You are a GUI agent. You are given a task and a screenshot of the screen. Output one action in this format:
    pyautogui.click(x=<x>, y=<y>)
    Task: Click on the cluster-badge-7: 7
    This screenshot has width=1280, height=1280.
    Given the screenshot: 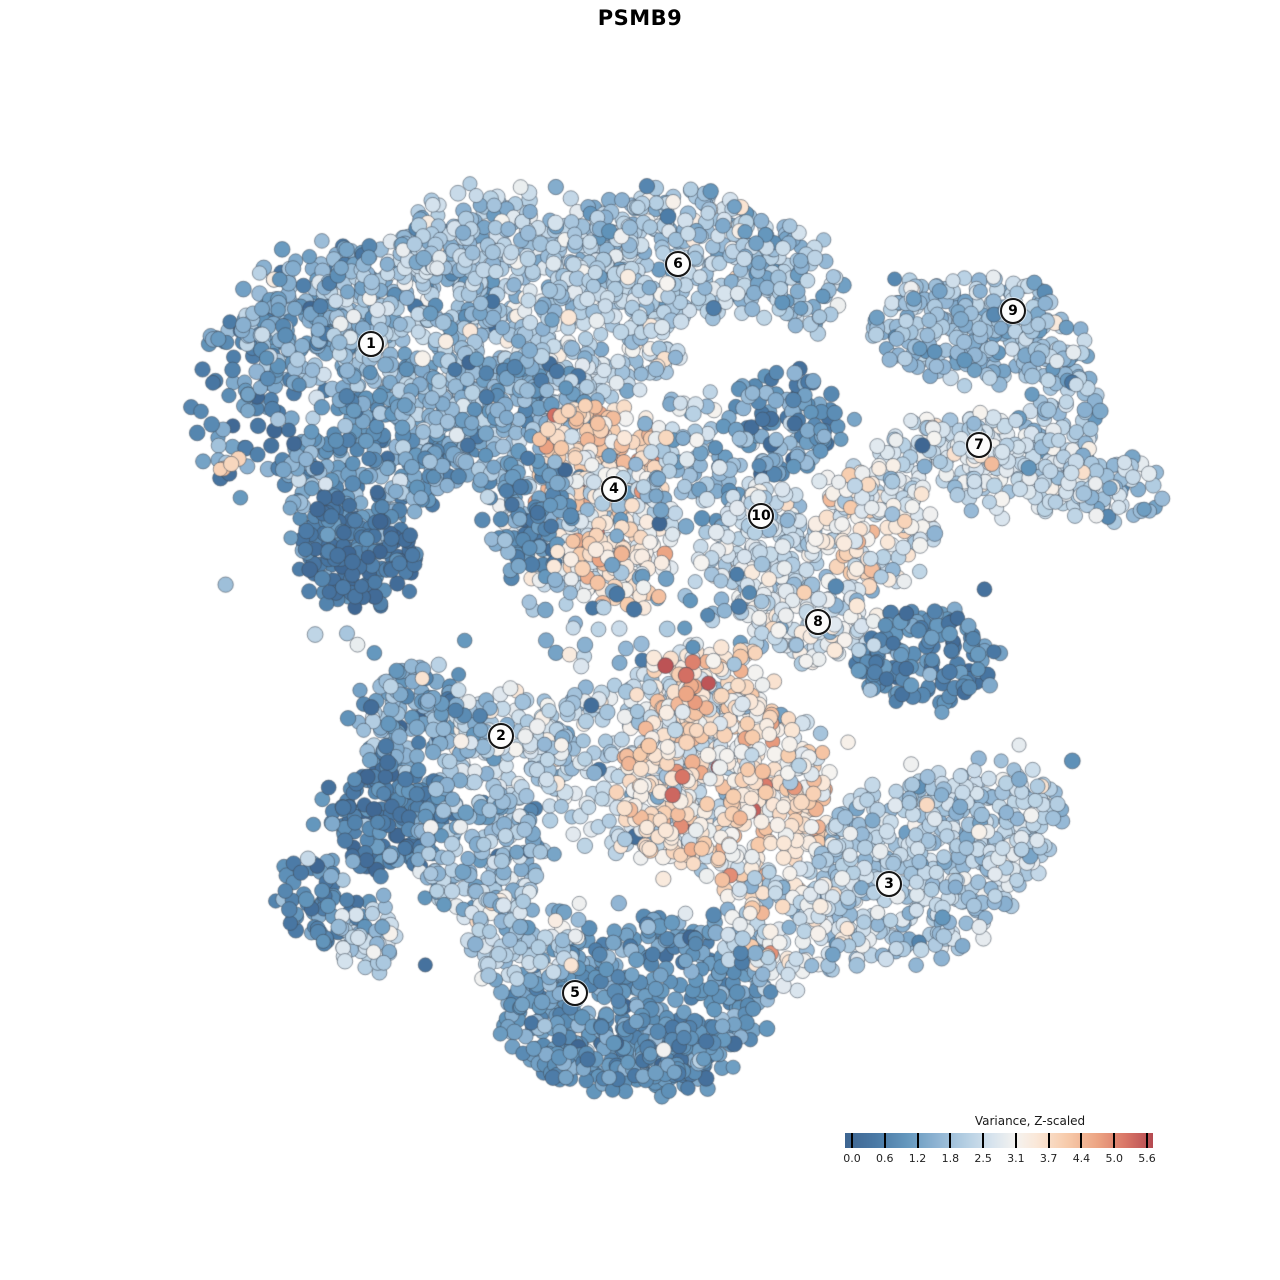 What is the action you would take?
    pyautogui.click(x=979, y=445)
    